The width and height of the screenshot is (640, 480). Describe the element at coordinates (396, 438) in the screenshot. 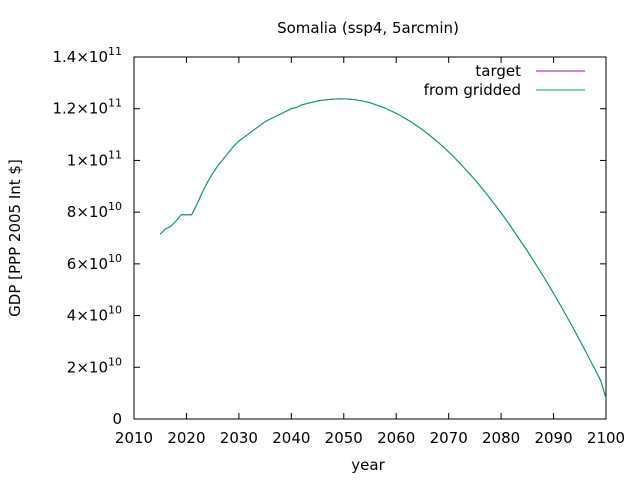

I see `x-tick-label: 2060` at that location.